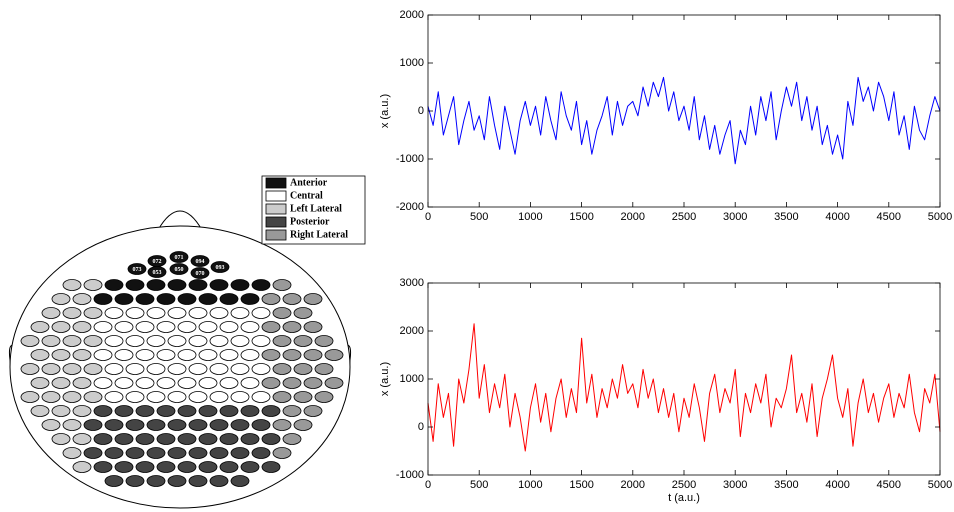  What do you see at coordinates (410, 159) in the screenshot?
I see `y-tick-label: -1000` at bounding box center [410, 159].